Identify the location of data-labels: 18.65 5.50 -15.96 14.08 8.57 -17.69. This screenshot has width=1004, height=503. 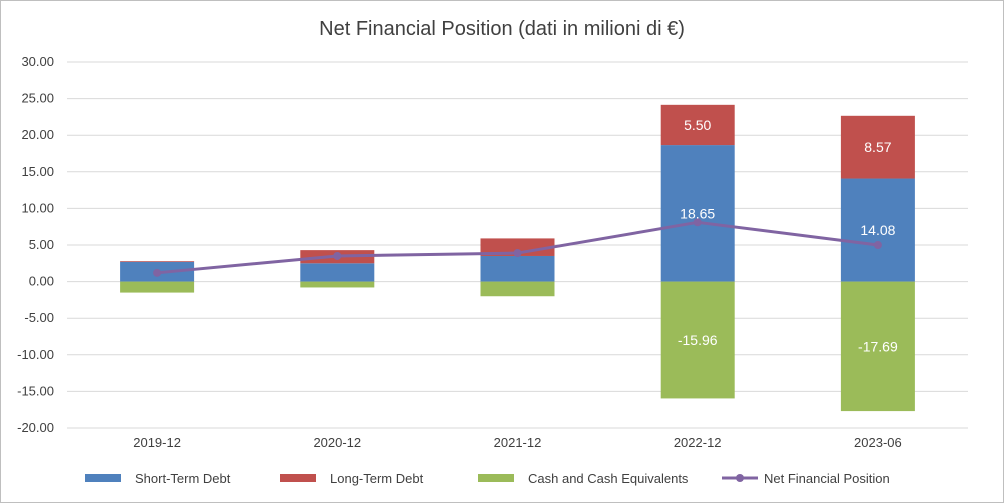
(788, 235).